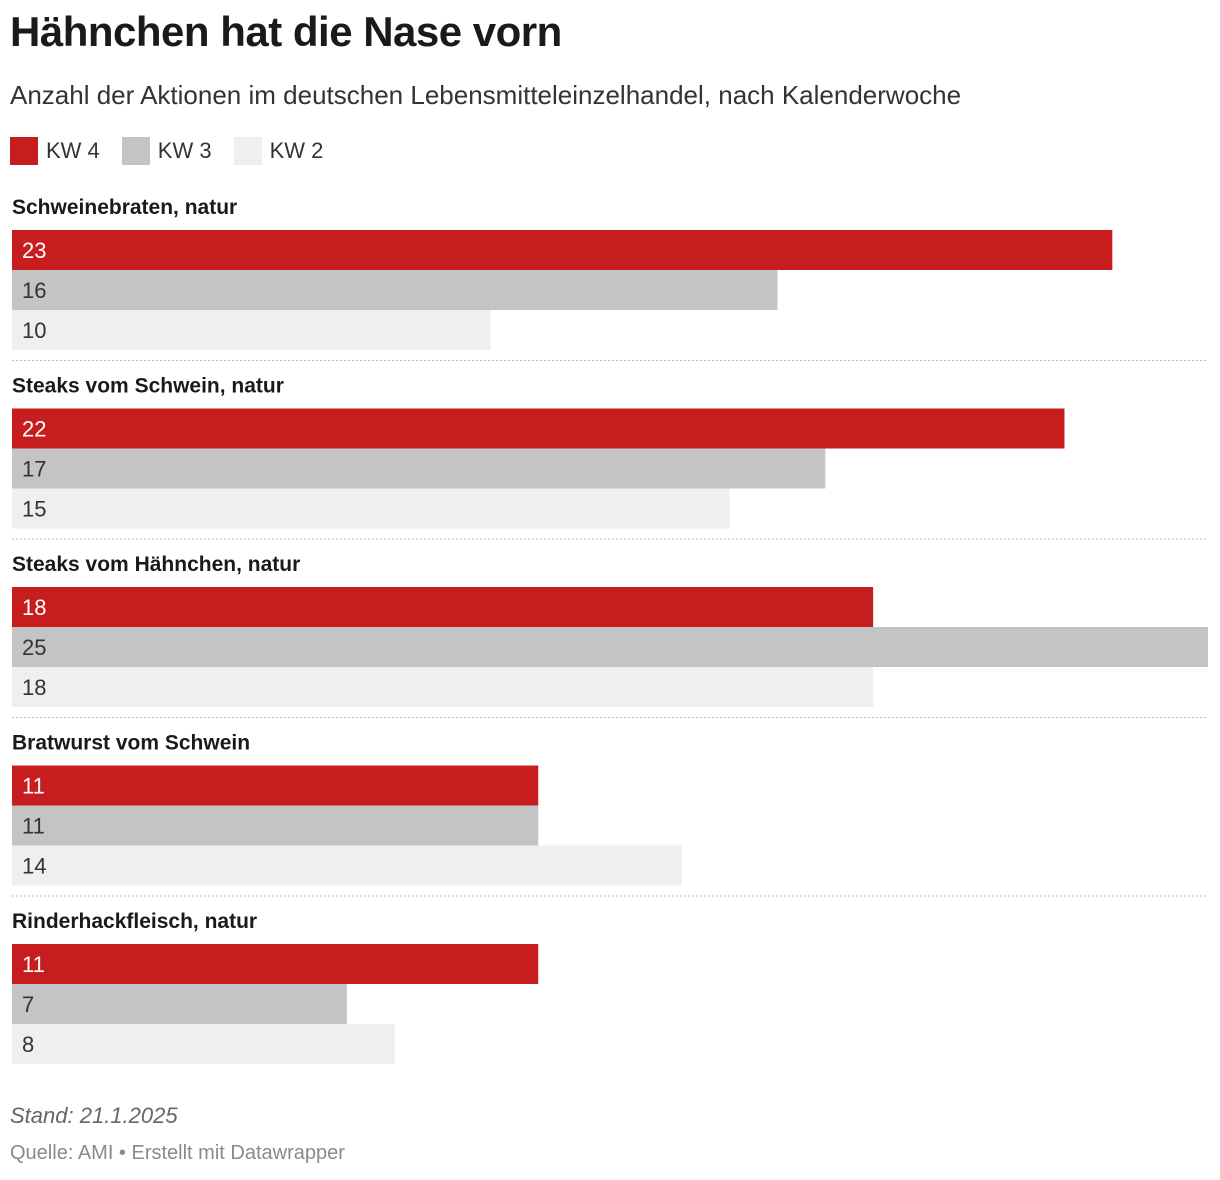  I want to click on value-label-schweinebraten-natur-kw-4: 23, so click(34, 250).